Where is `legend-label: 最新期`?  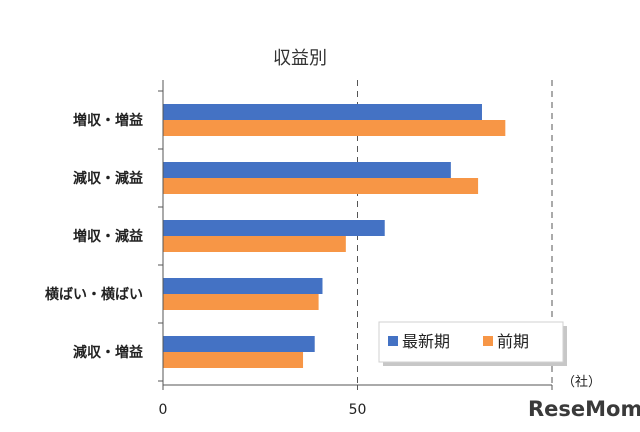
legend-label: 最新期 is located at coordinates (426, 341).